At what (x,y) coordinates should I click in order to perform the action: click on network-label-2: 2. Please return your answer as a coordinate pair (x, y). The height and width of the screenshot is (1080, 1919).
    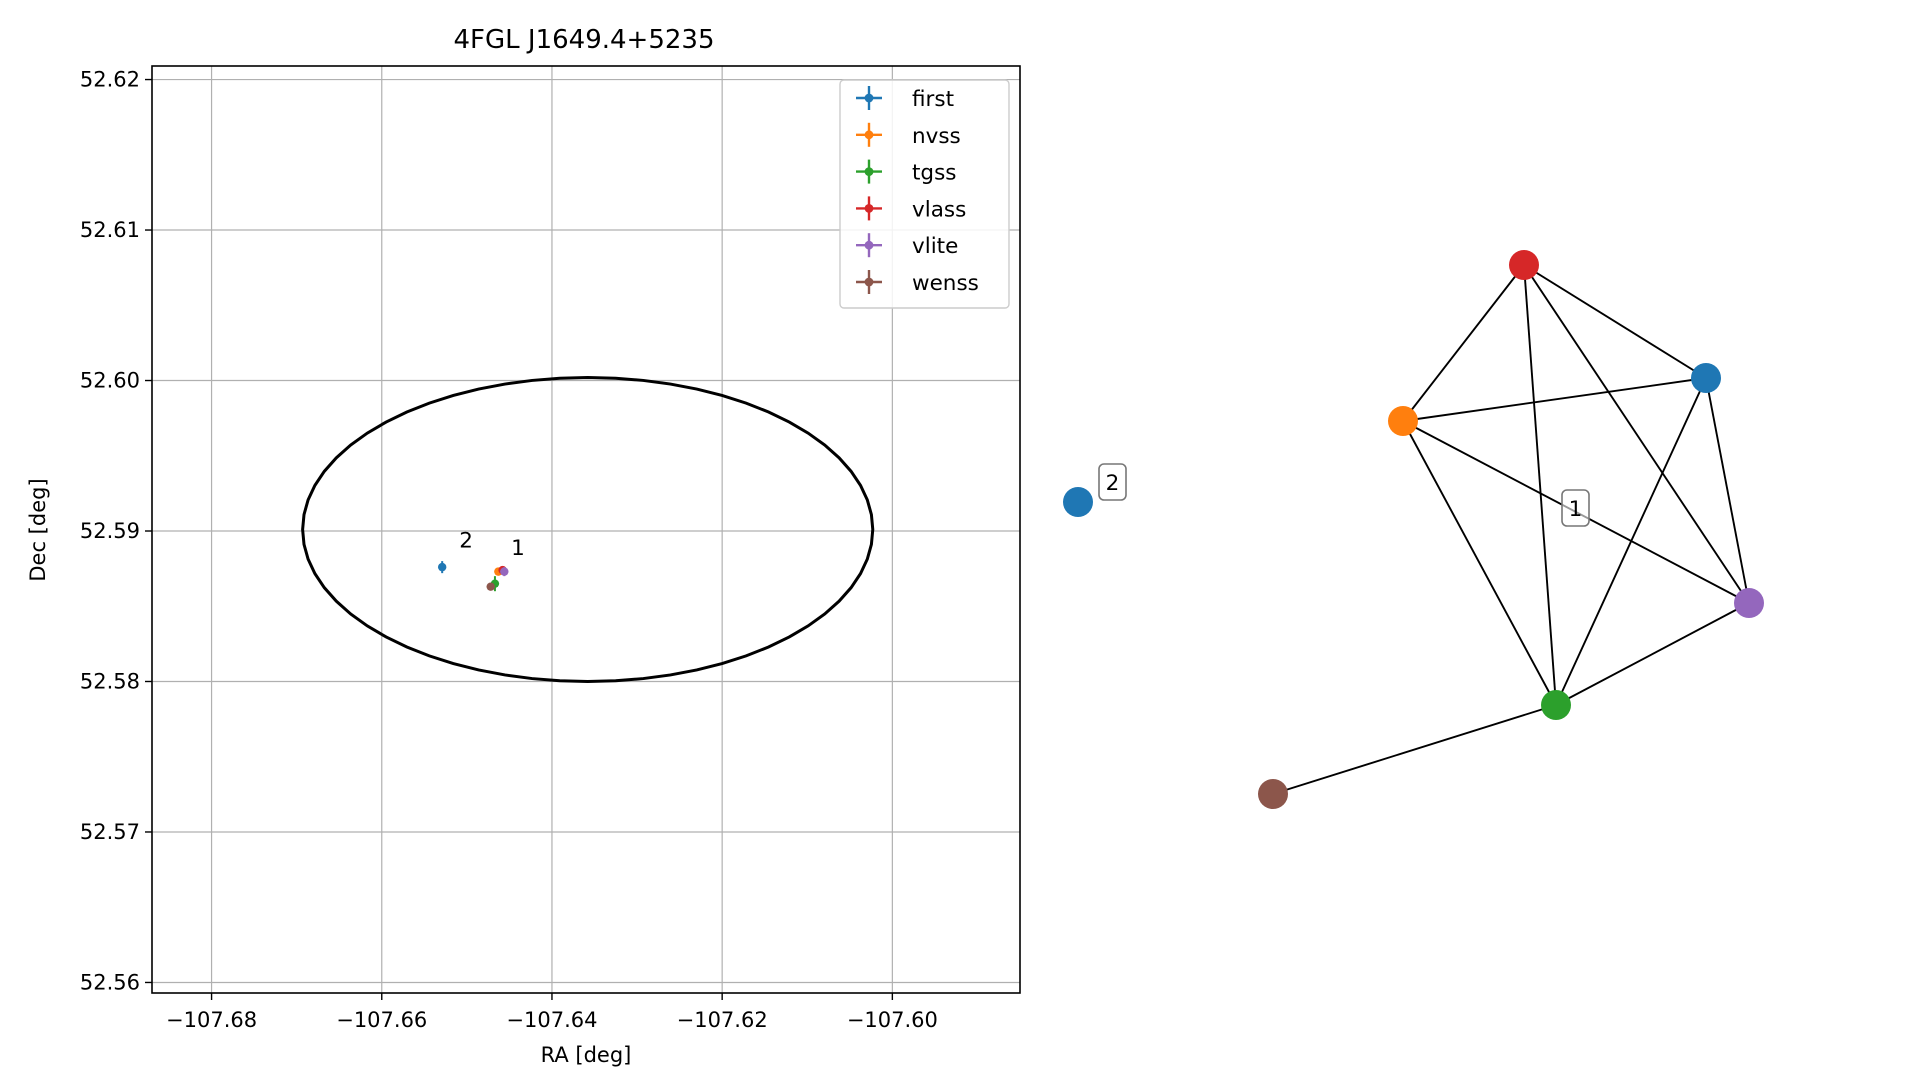
    Looking at the image, I should click on (1112, 482).